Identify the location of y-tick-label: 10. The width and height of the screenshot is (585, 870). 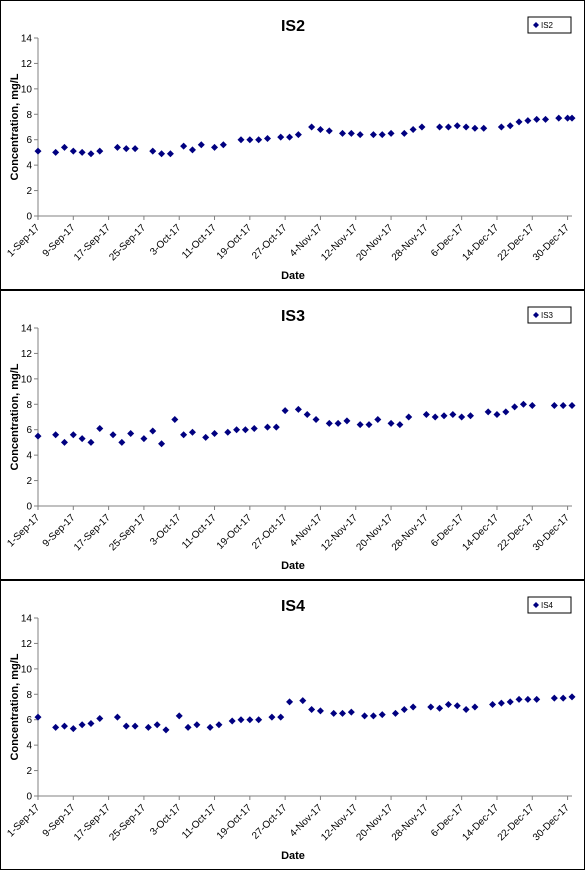
(27, 379).